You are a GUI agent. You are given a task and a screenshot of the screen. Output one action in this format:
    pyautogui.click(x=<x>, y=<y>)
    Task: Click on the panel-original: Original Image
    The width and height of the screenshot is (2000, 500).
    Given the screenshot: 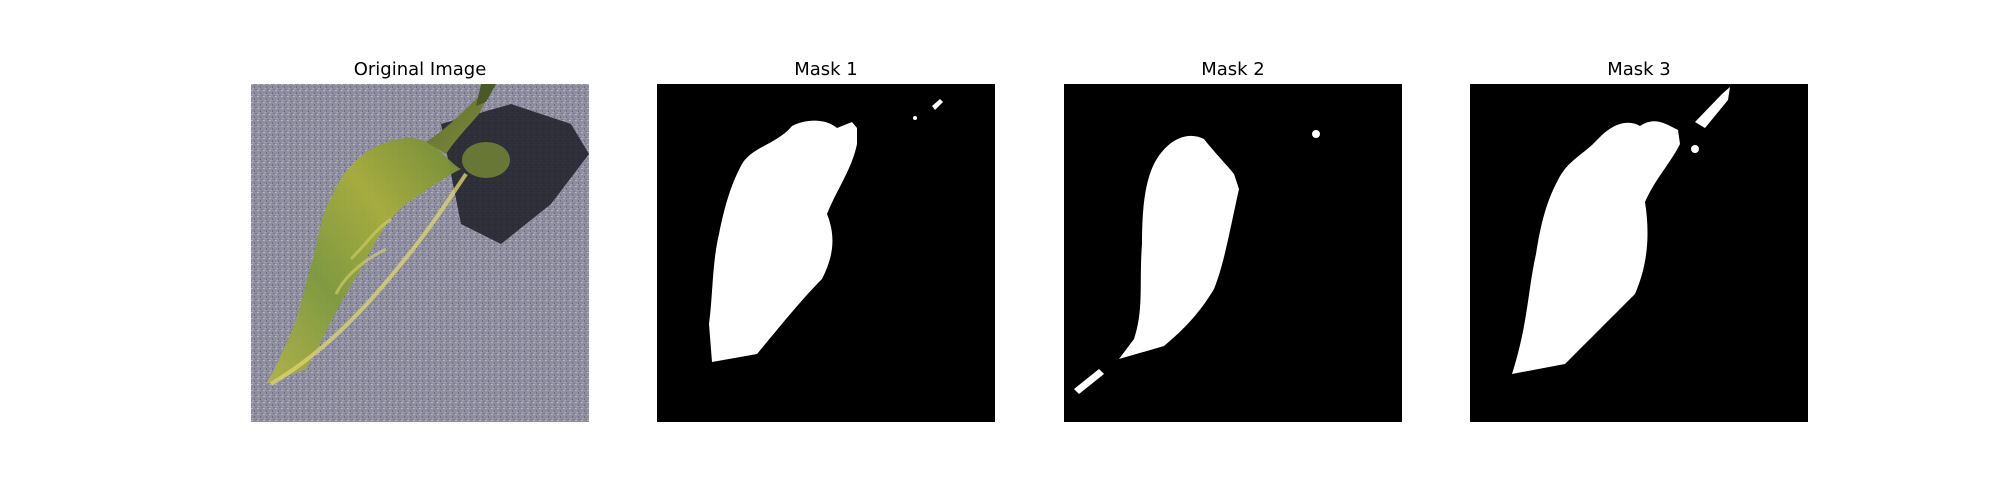 What is the action you would take?
    pyautogui.click(x=420, y=240)
    